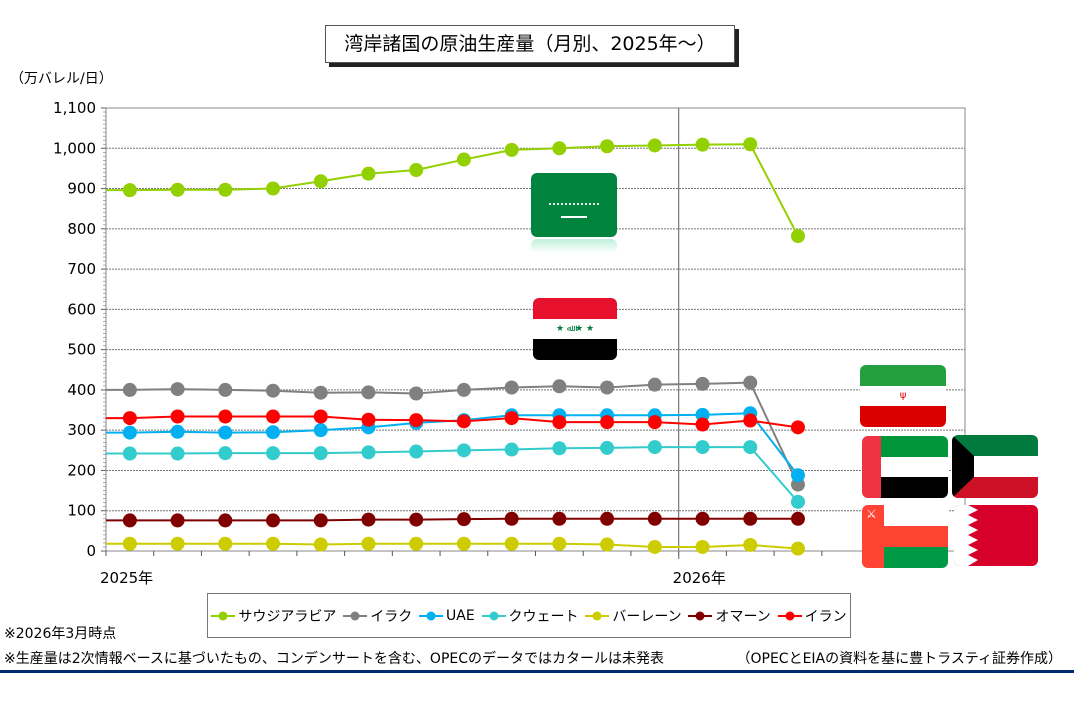  Describe the element at coordinates (647, 616) in the screenshot. I see `legend-label: バーレーン` at that location.